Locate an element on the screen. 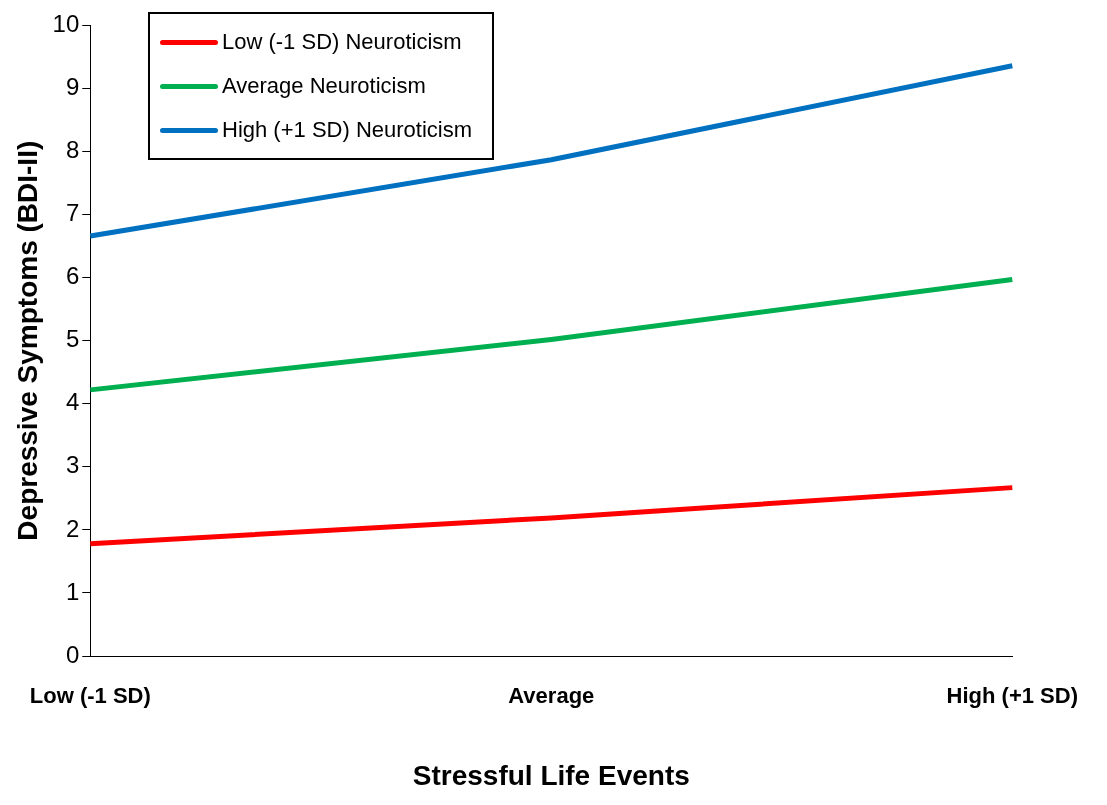 This screenshot has height=805, width=1107. legend-label: Average Neuroticism is located at coordinates (324, 86).